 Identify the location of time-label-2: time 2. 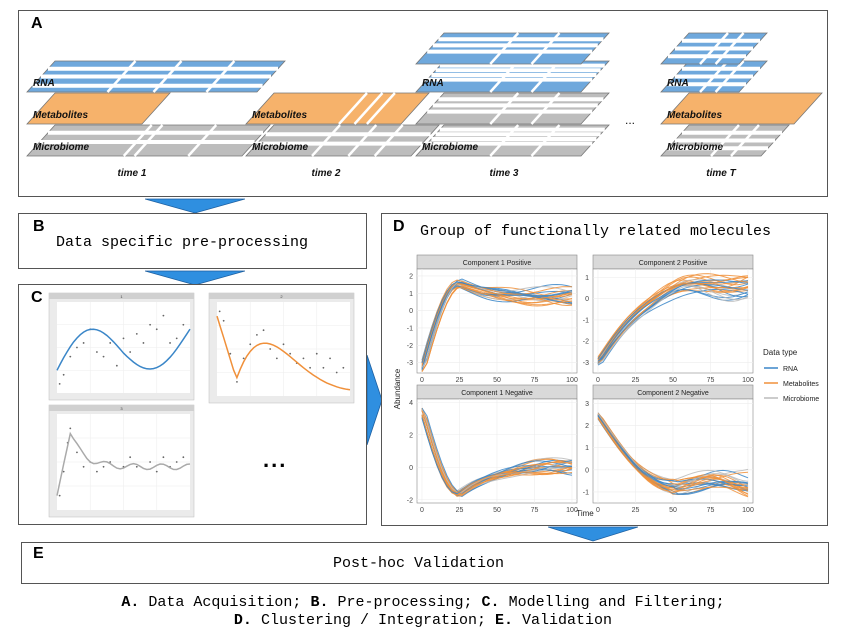
(326, 173).